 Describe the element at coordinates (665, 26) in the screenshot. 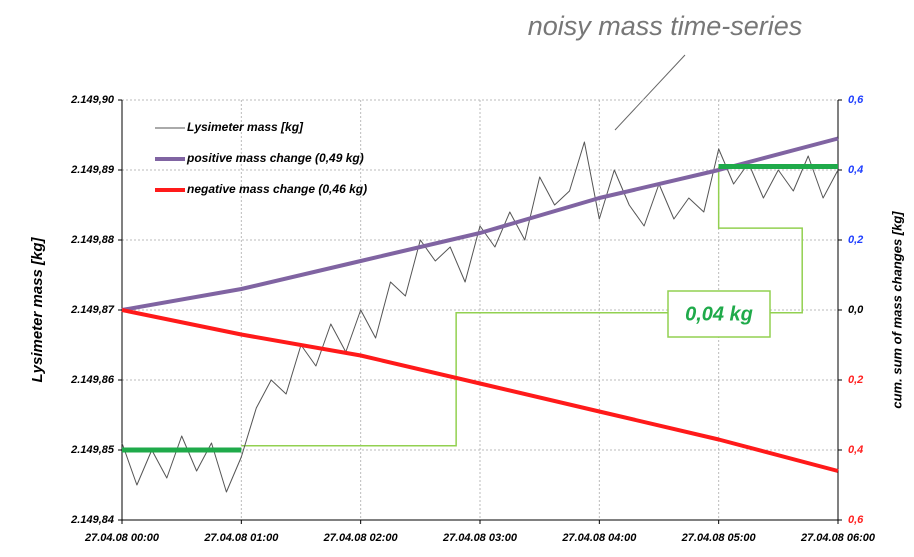

I see `annotation-top: noisy mass time-series` at that location.